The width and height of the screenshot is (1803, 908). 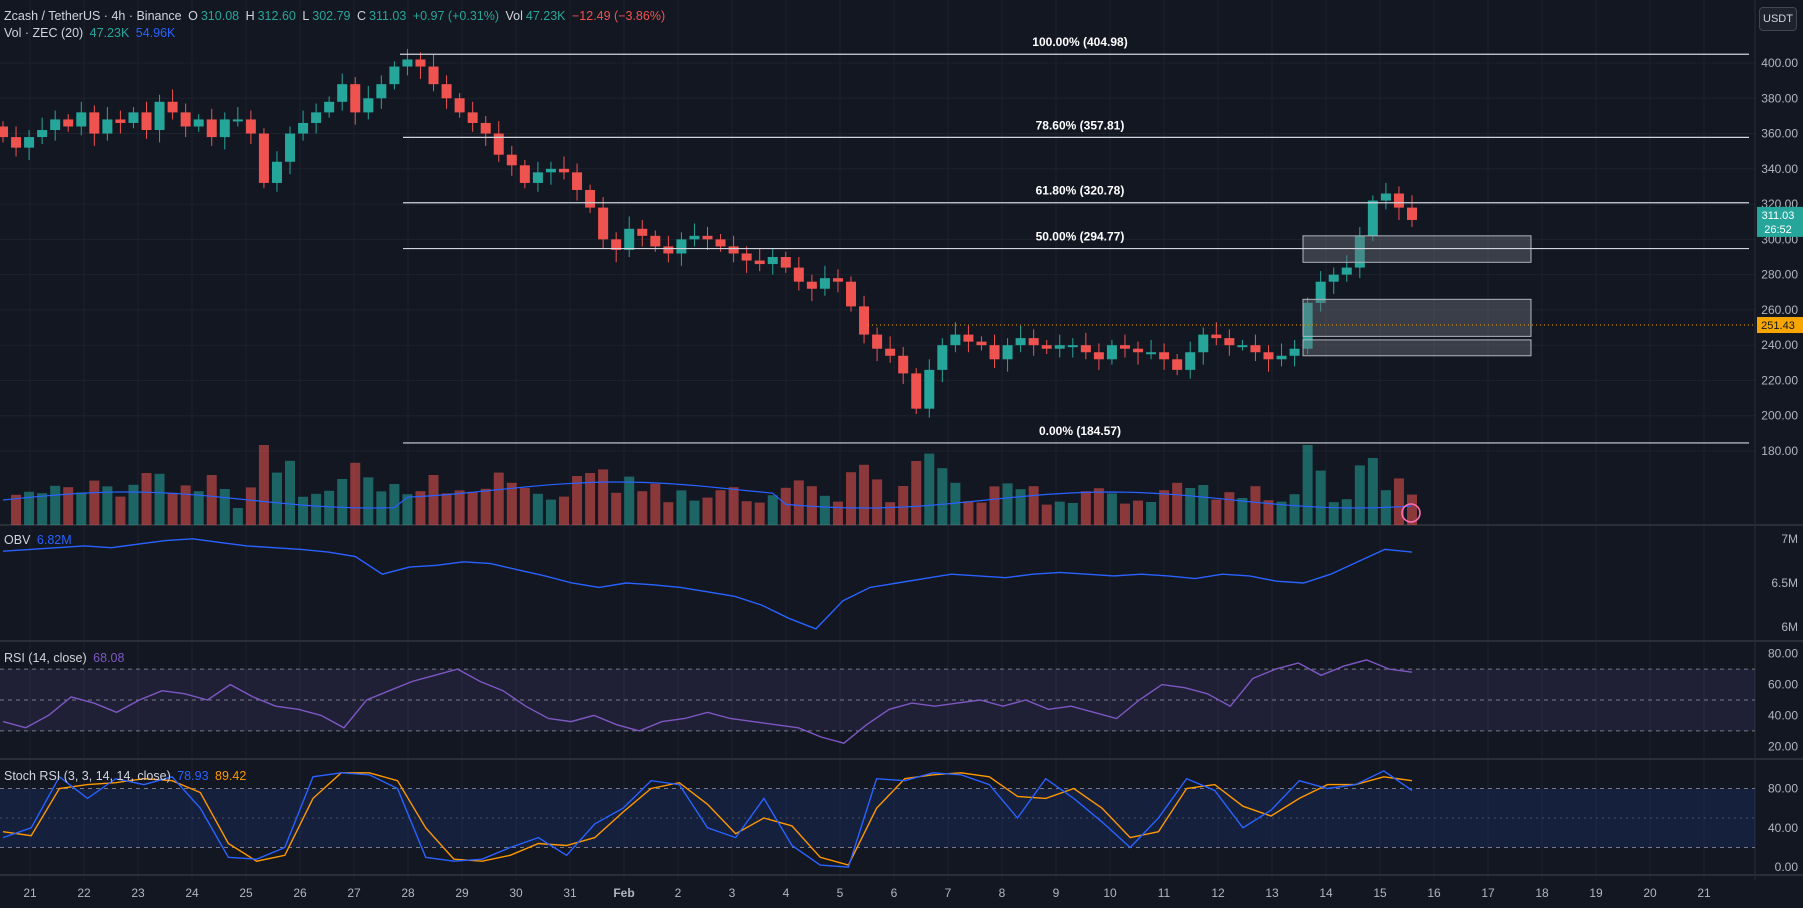 I want to click on stoch-name: Stoch RSI (3, 3, 14, 14, close), so click(x=87, y=776).